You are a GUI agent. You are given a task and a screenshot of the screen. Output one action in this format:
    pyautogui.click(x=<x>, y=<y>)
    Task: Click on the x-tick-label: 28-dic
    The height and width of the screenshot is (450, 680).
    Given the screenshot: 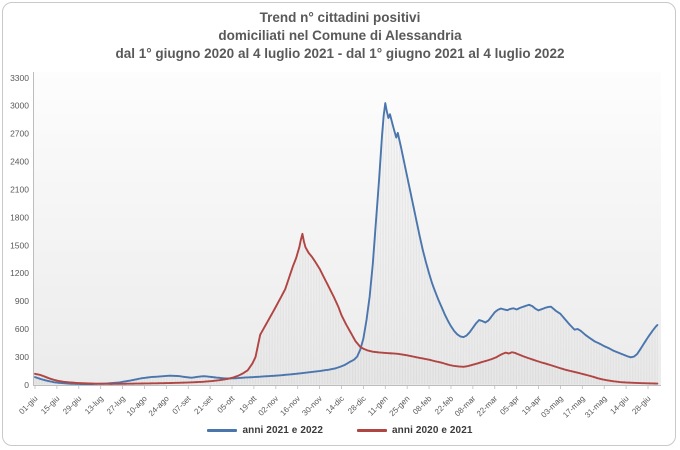 What is the action you would take?
    pyautogui.click(x=357, y=405)
    